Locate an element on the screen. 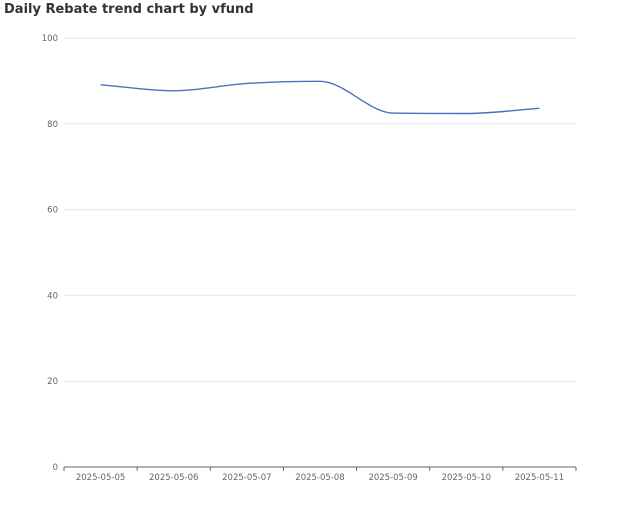  y-tick-label: 60 is located at coordinates (52, 211).